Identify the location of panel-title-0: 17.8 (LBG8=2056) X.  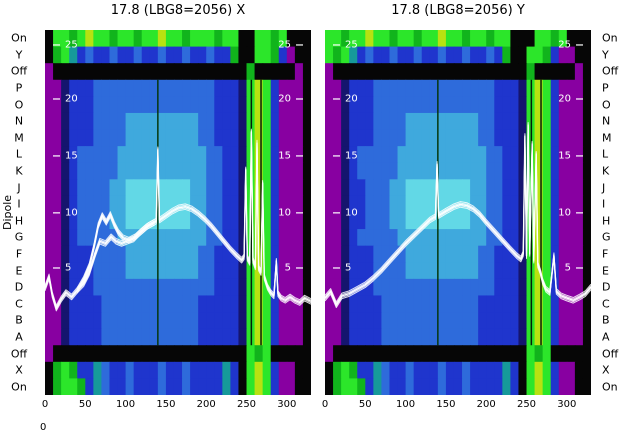
(178, 10).